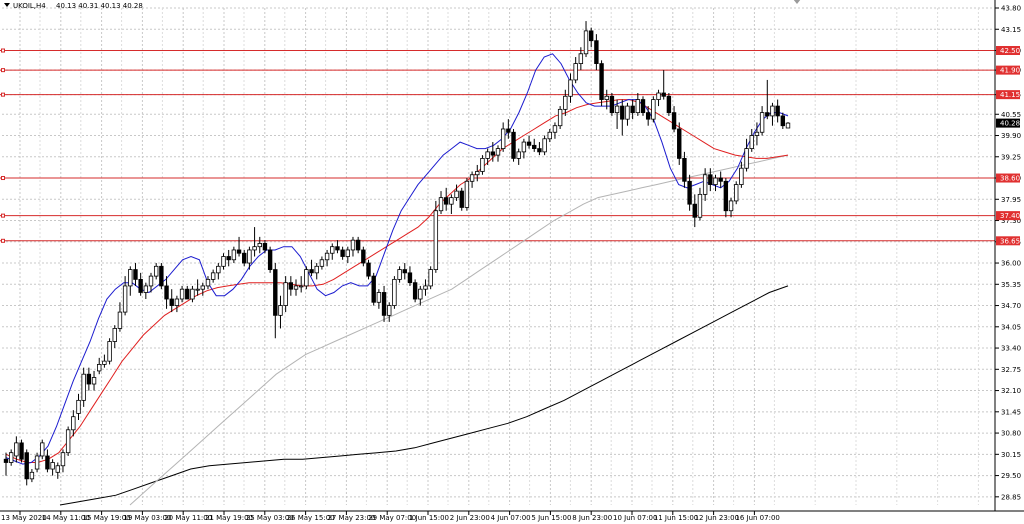 This screenshot has width=1024, height=524. What do you see at coordinates (1008, 241) in the screenshot?
I see `level-label-bg` at bounding box center [1008, 241].